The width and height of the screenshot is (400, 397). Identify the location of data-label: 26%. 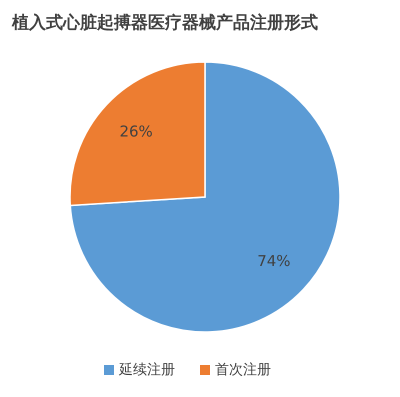
(136, 131).